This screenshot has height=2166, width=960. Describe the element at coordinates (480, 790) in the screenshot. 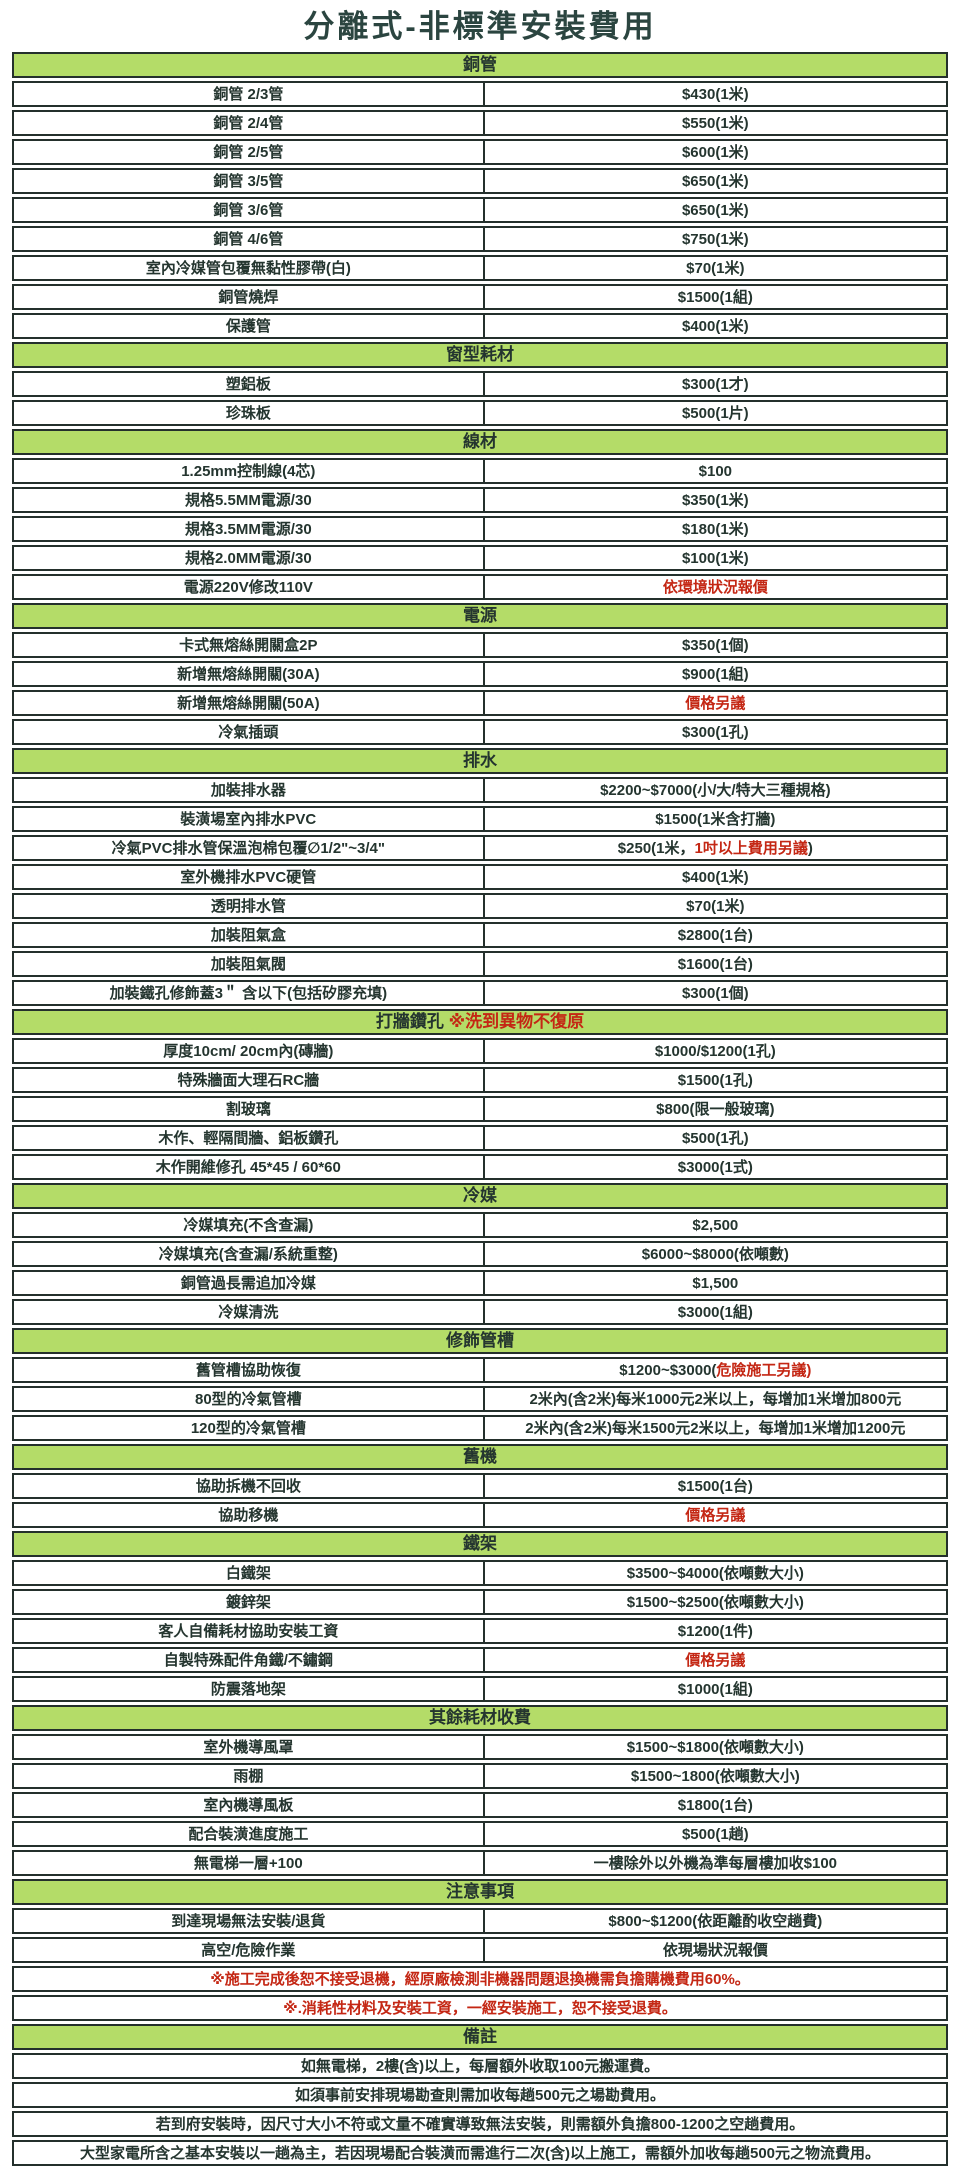

I see `table-row: 加裝排水器 $2200~$7000(小/大/特大三種規格)` at that location.